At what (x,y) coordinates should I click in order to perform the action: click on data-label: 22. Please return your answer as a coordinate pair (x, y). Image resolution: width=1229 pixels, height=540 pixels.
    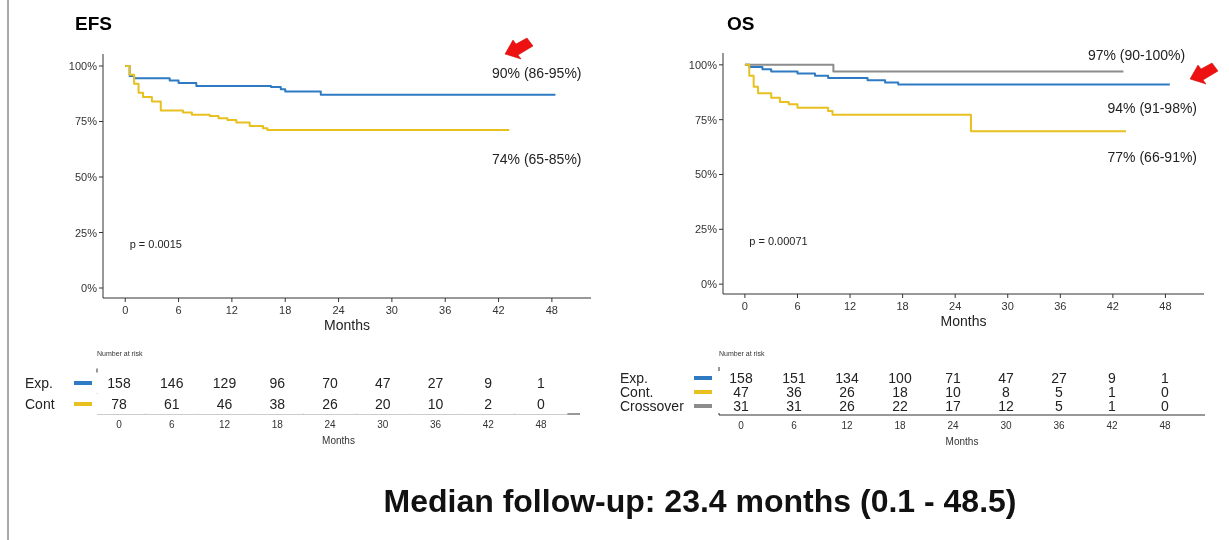
    Looking at the image, I should click on (900, 406).